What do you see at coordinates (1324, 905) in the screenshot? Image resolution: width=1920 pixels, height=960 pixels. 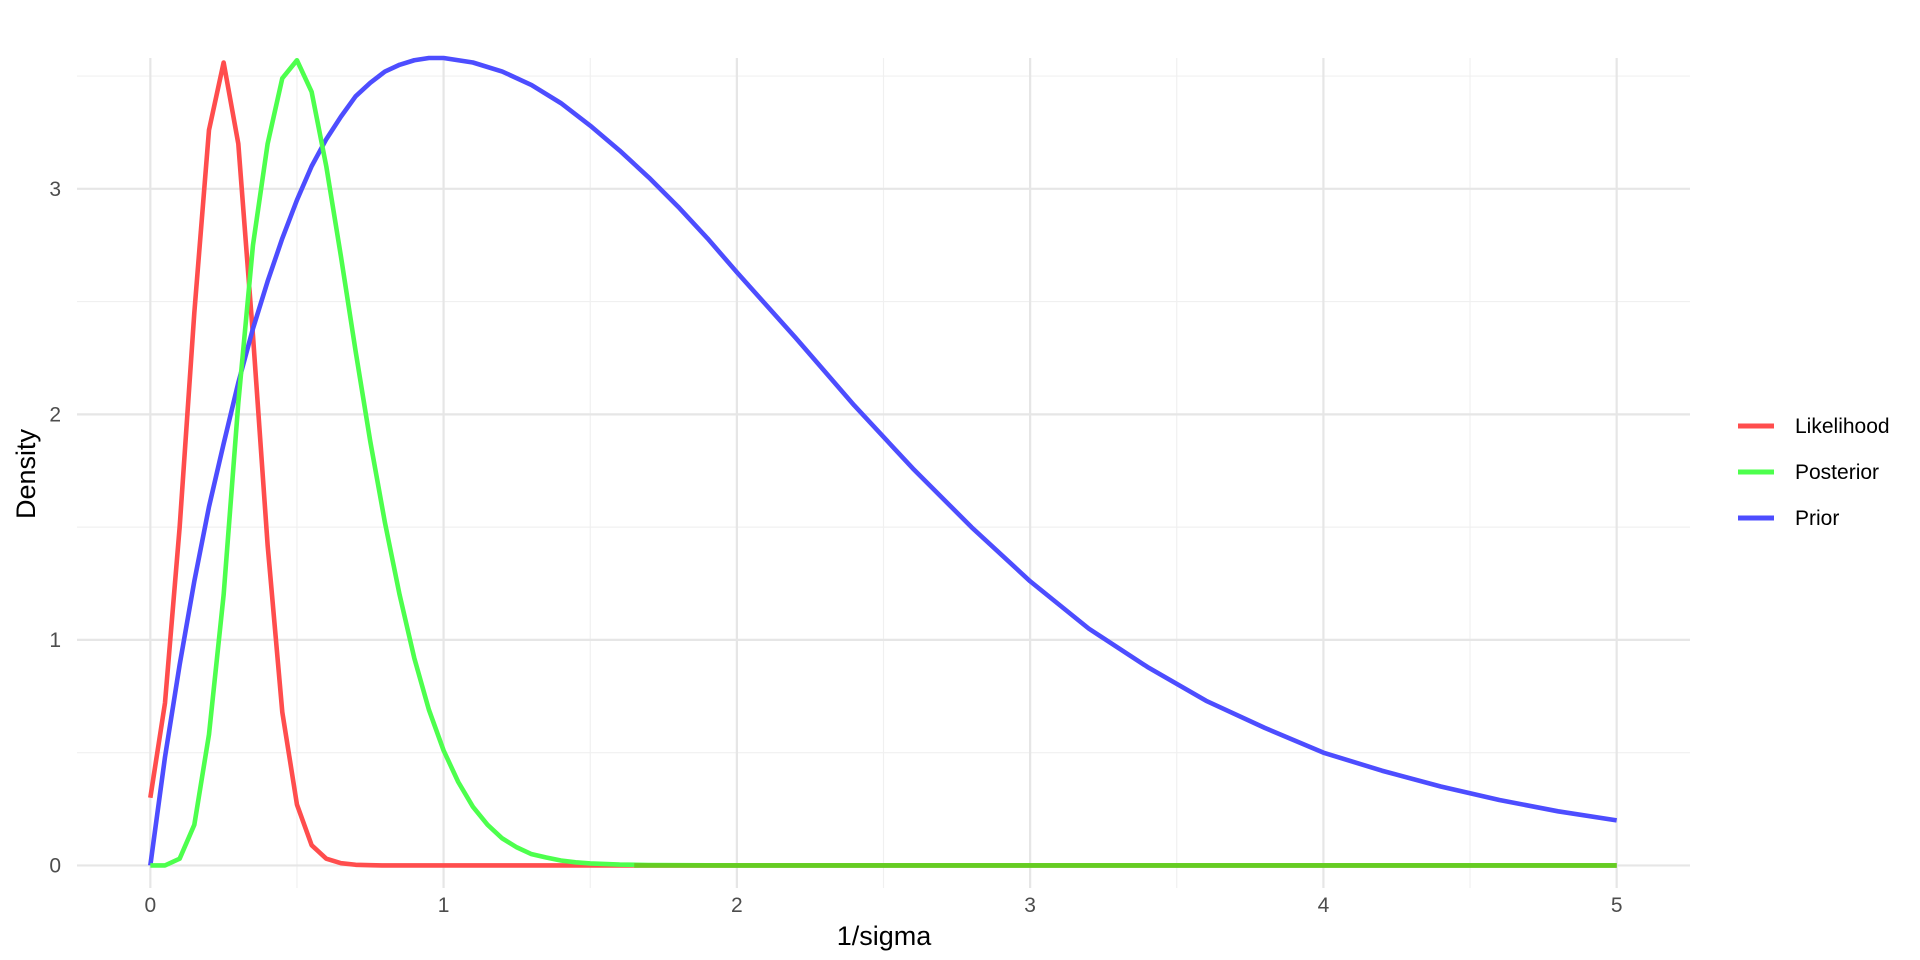 I see `x-tick-label: 4` at bounding box center [1324, 905].